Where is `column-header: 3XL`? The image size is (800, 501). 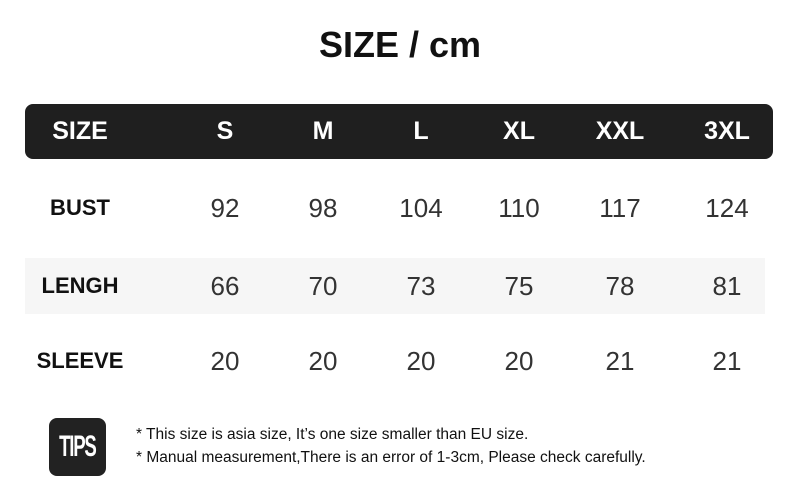
column-header: 3XL is located at coordinates (727, 131).